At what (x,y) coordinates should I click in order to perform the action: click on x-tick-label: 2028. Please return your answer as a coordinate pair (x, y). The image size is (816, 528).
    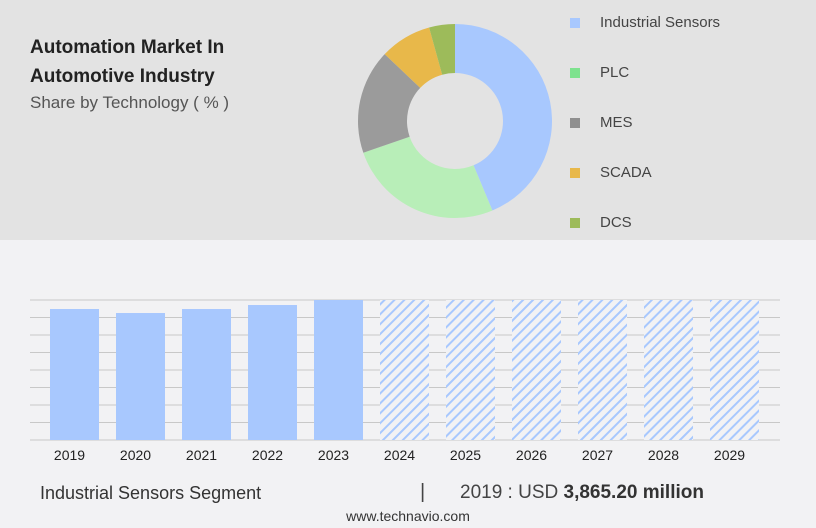
    Looking at the image, I should click on (663, 455).